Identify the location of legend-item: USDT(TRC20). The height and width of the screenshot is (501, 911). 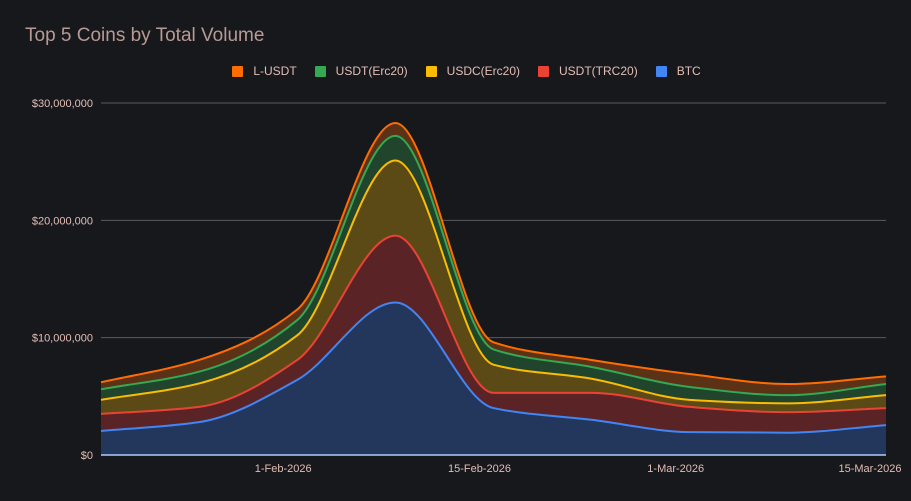
(588, 71).